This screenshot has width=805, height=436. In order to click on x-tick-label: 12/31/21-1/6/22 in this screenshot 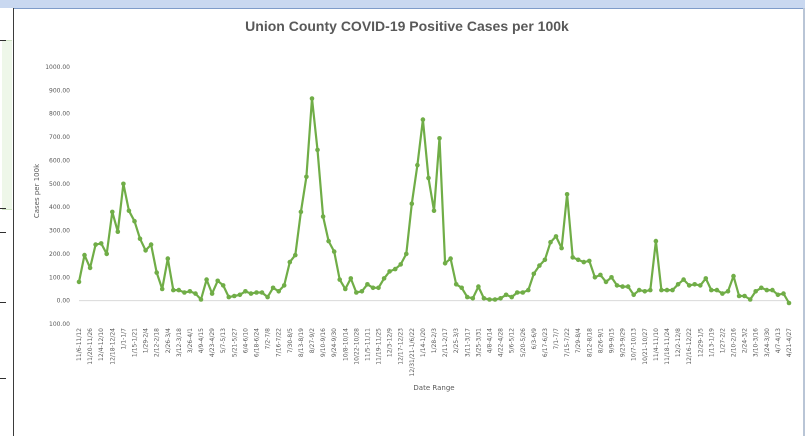, I will do `click(412, 352)`.